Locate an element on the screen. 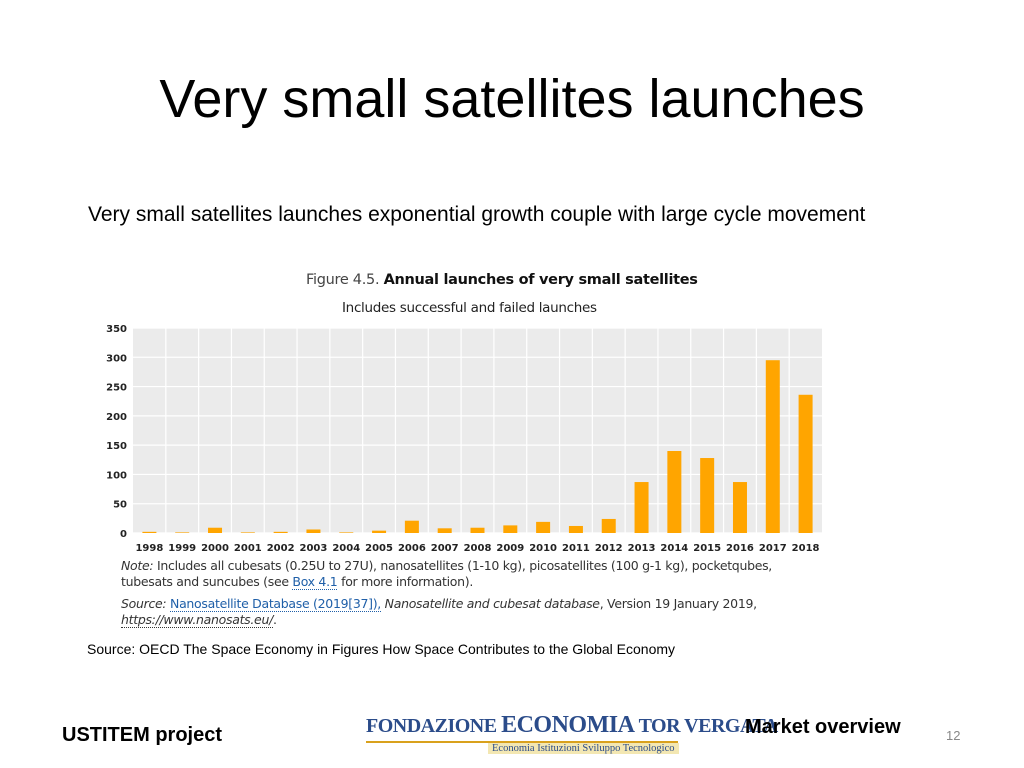 The width and height of the screenshot is (1024, 768). source-url-link: https://www.nanosats.eu/ is located at coordinates (197, 620).